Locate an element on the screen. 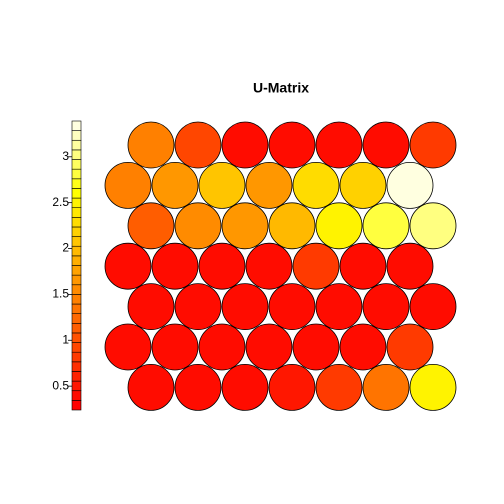 The height and width of the screenshot is (504, 504). colorbar-tick-label: 2 is located at coordinates (65, 248).